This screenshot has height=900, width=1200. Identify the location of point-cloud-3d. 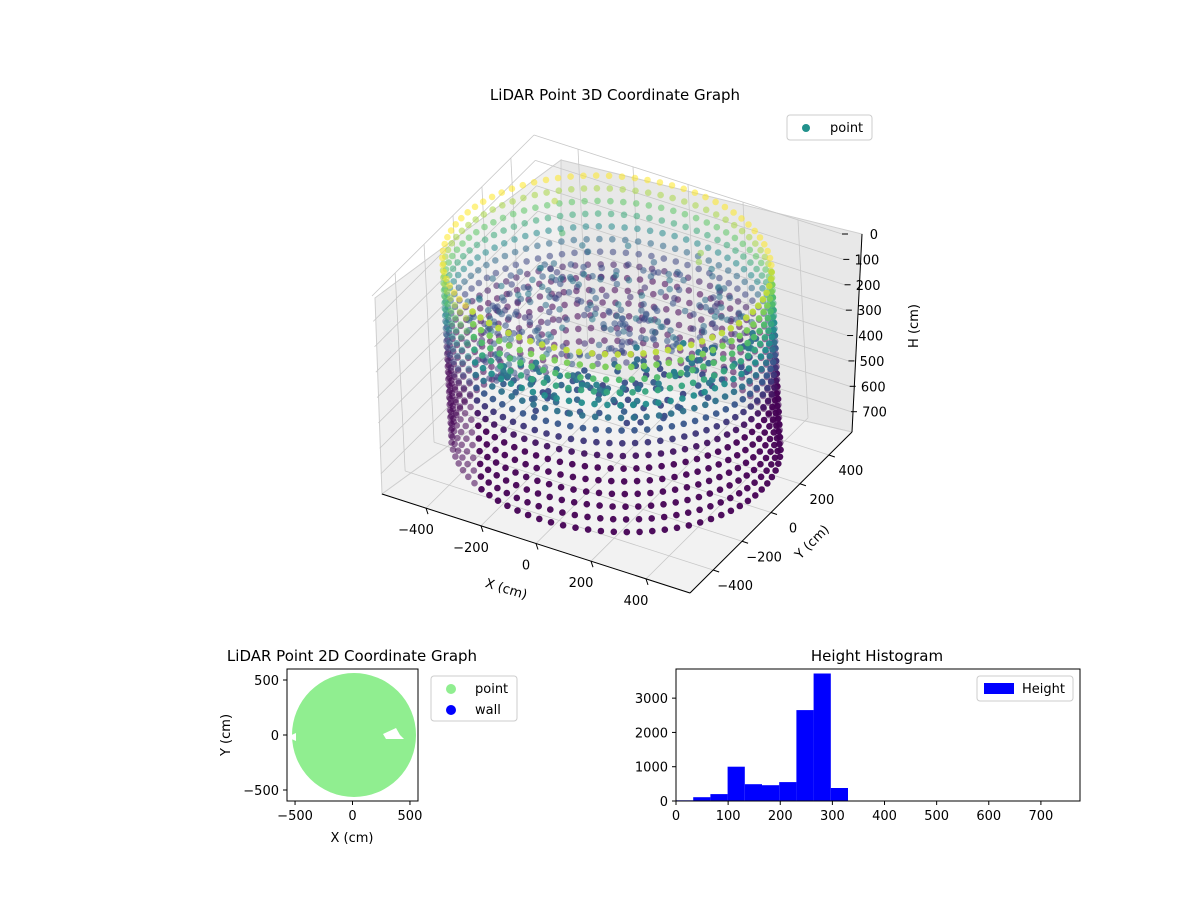
(611, 354).